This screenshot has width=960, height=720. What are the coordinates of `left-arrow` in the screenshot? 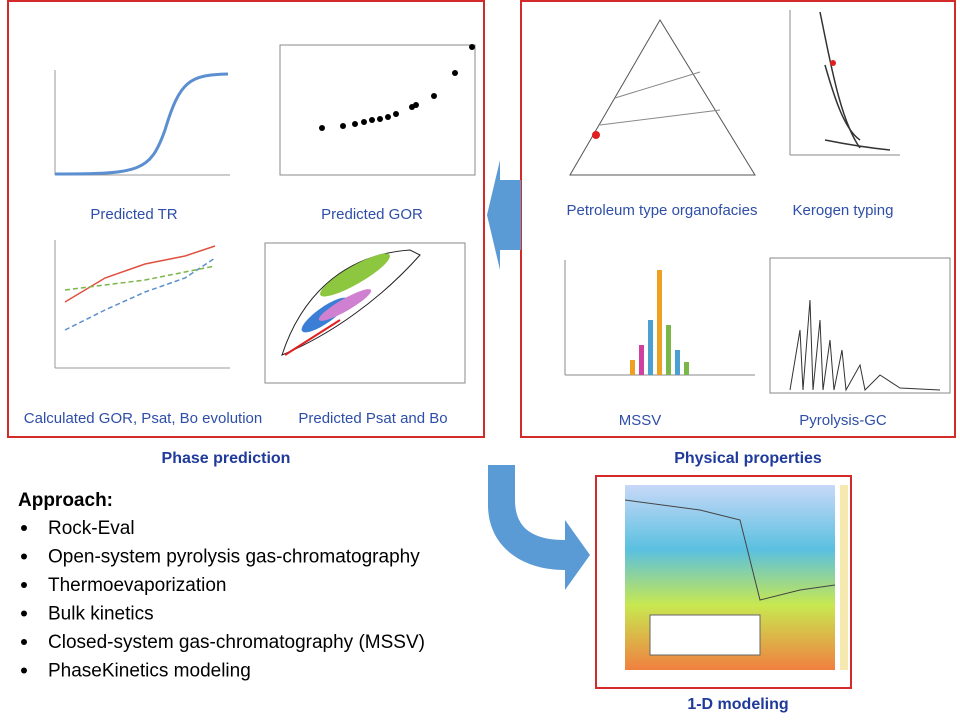 It's located at (504, 215).